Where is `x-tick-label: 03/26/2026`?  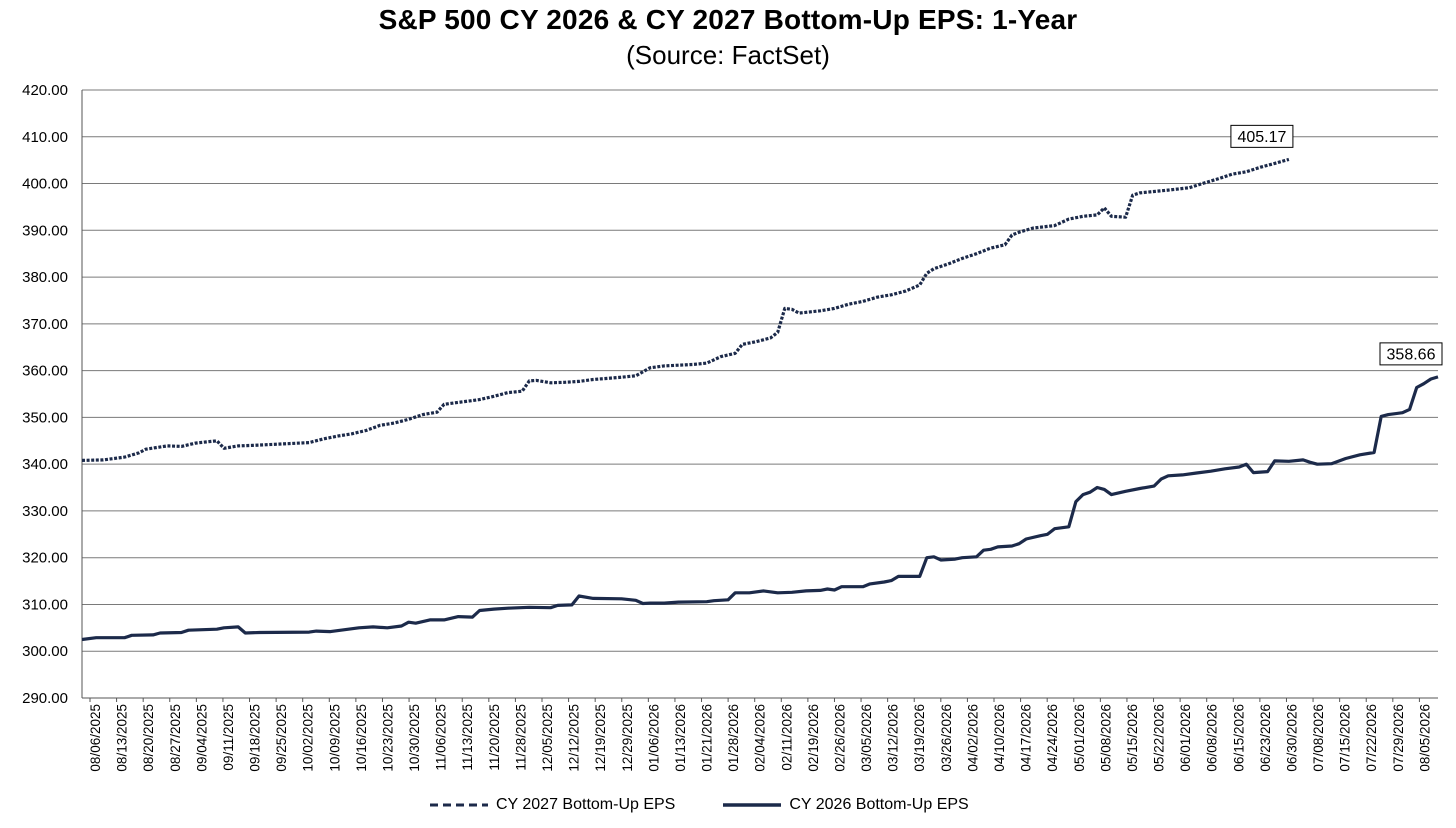 x-tick-label: 03/26/2026 is located at coordinates (946, 738).